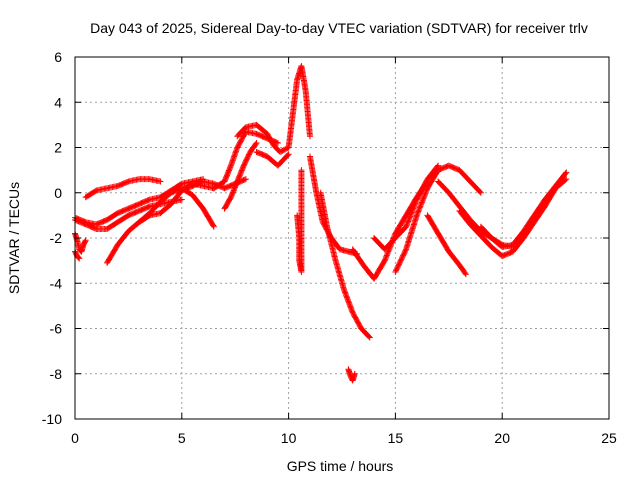  Describe the element at coordinates (56, 283) in the screenshot. I see `y-tick-label: -4` at that location.